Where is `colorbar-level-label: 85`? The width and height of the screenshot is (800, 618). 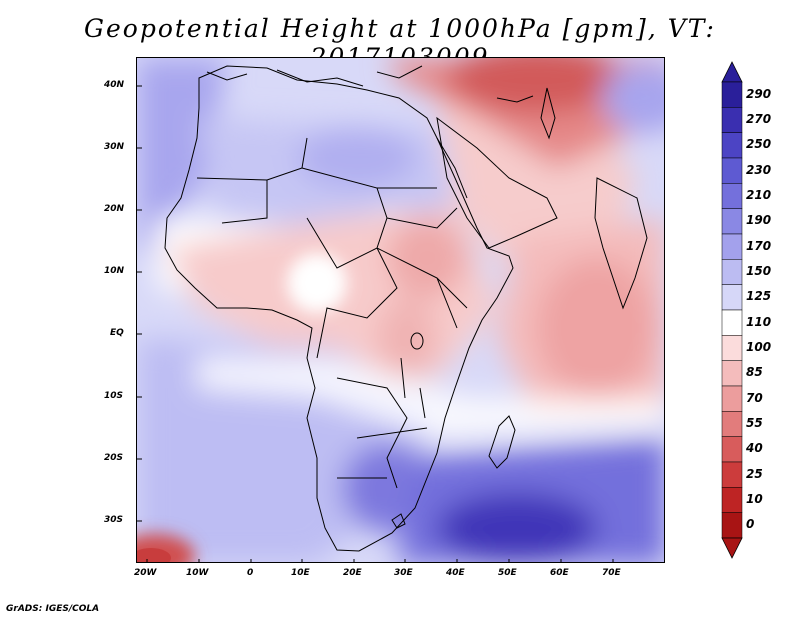 colorbar-level-label: 85 is located at coordinates (754, 372).